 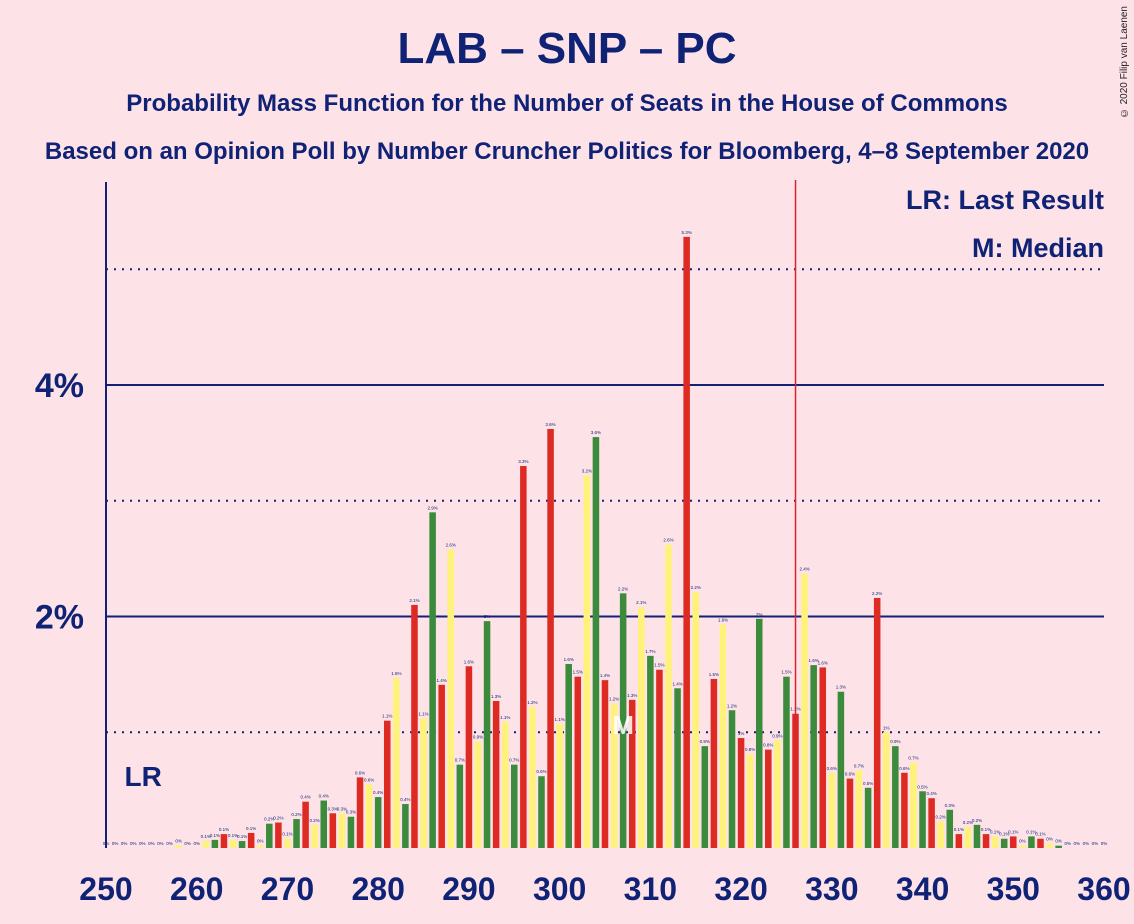 I want to click on bar-value-label: 1.2%, so click(x=614, y=698).